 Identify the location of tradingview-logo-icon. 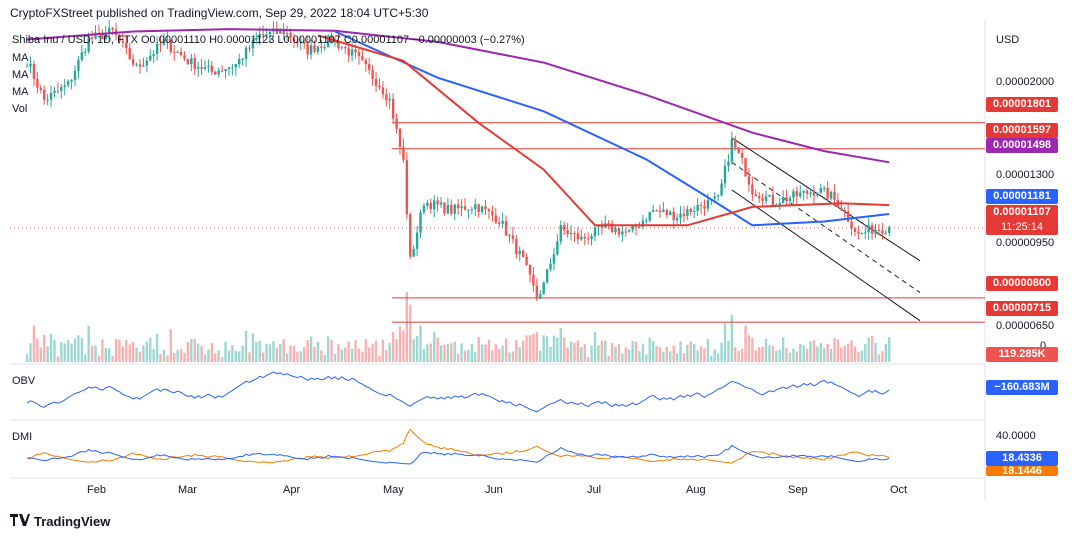
(20, 521).